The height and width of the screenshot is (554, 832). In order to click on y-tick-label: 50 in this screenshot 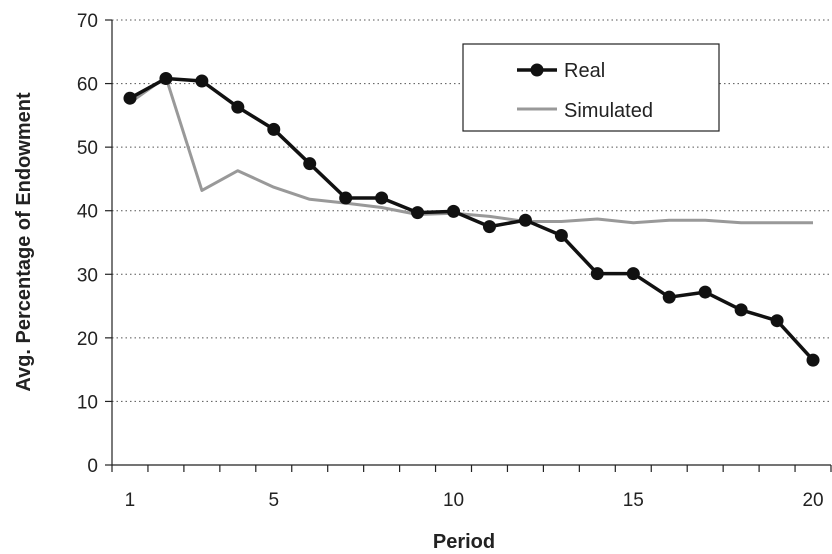, I will do `click(87, 148)`.